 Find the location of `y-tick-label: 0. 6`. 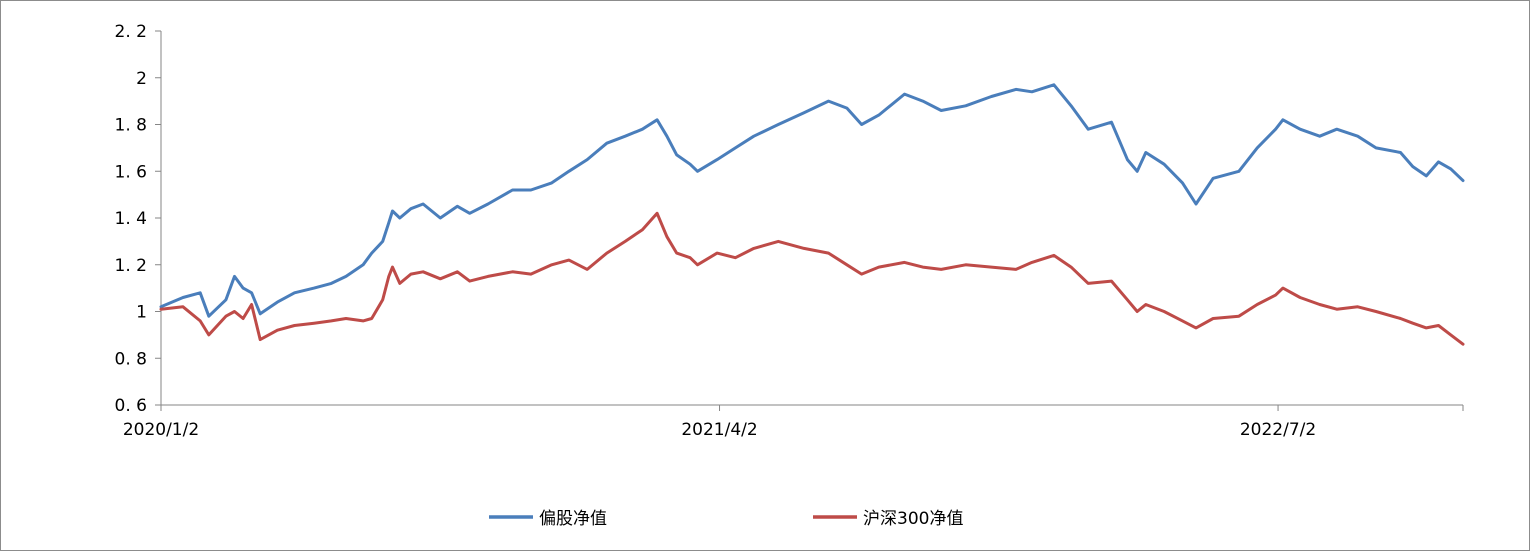

y-tick-label: 0. 6 is located at coordinates (131, 406).